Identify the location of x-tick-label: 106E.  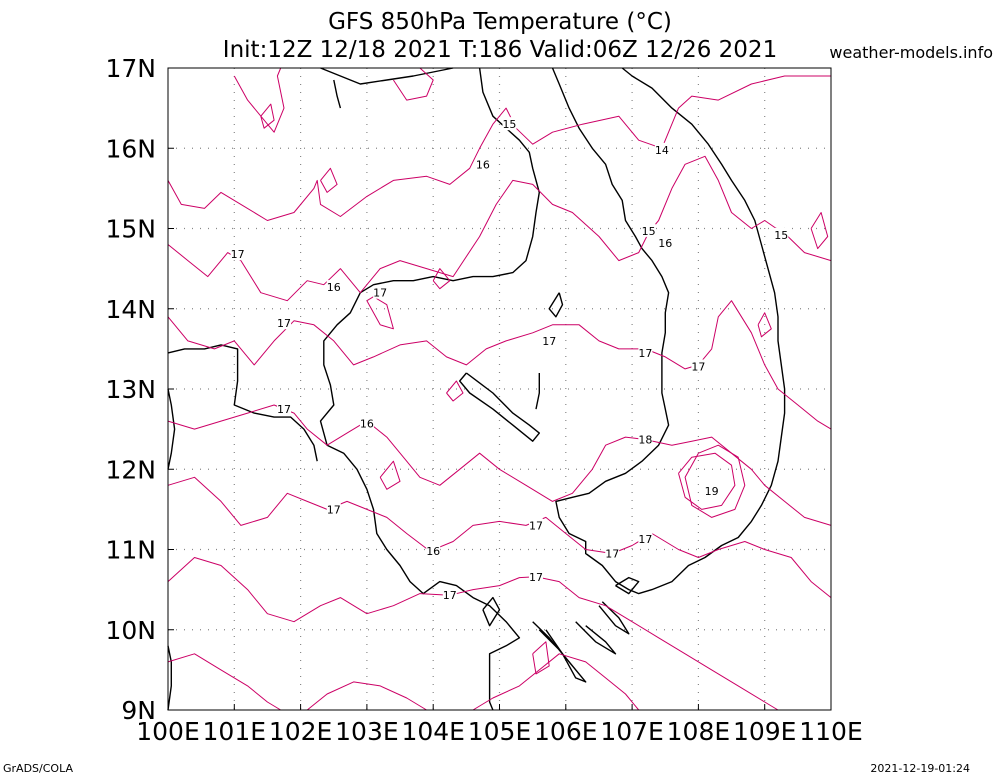
(566, 731).